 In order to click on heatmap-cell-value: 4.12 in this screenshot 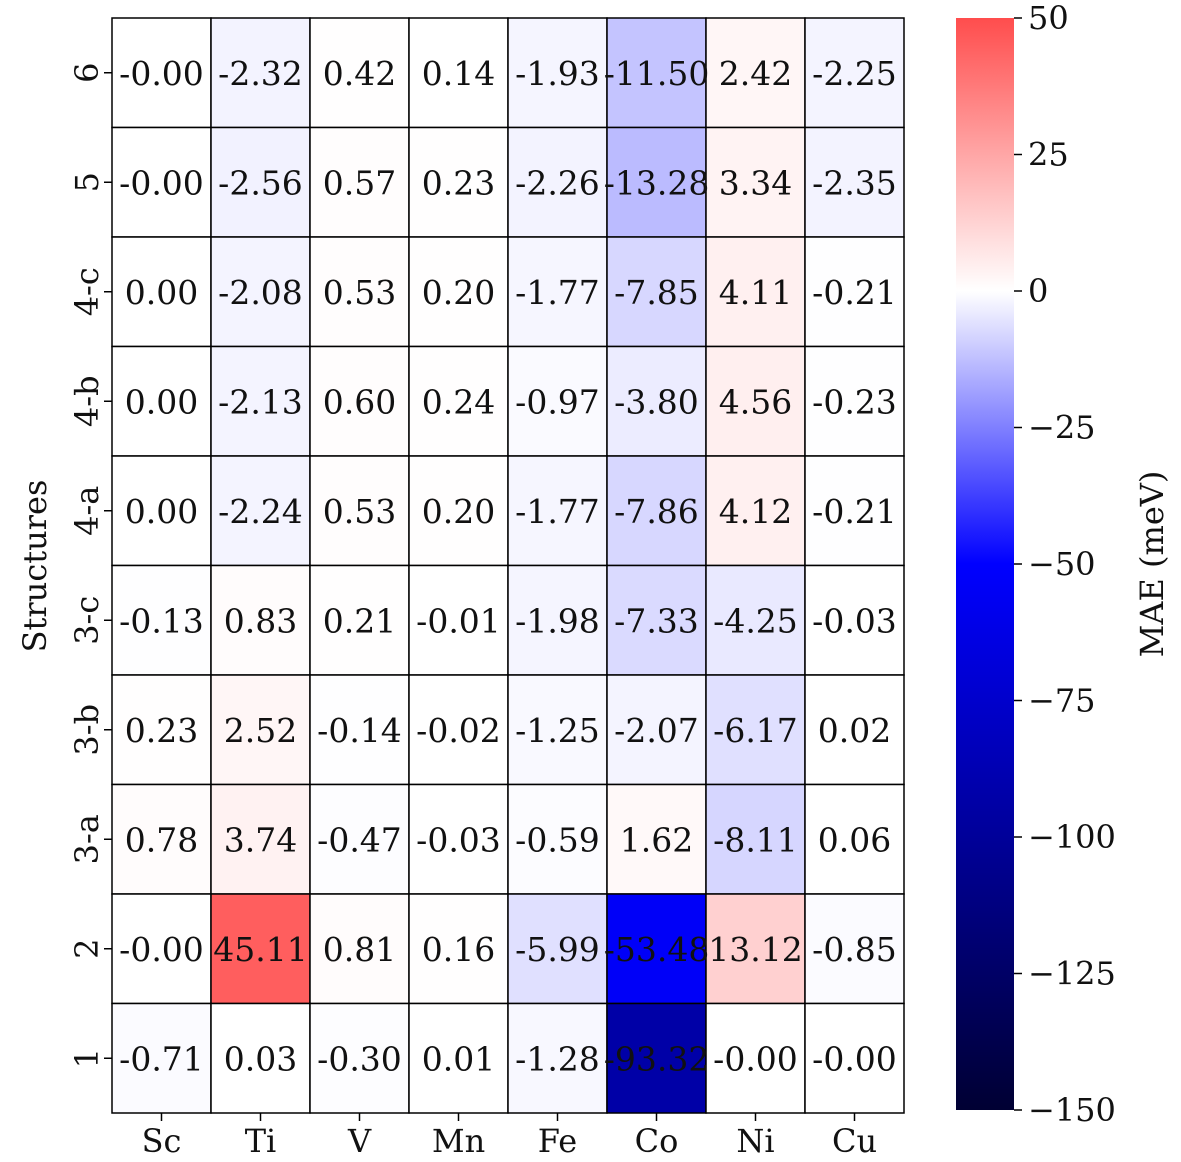, I will do `click(755, 511)`.